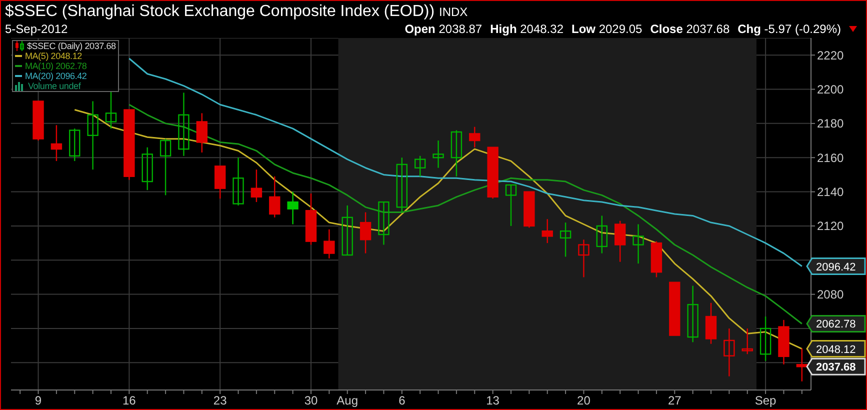 This screenshot has height=410, width=867. Describe the element at coordinates (830, 226) in the screenshot. I see `y-tick-label: 2120` at that location.